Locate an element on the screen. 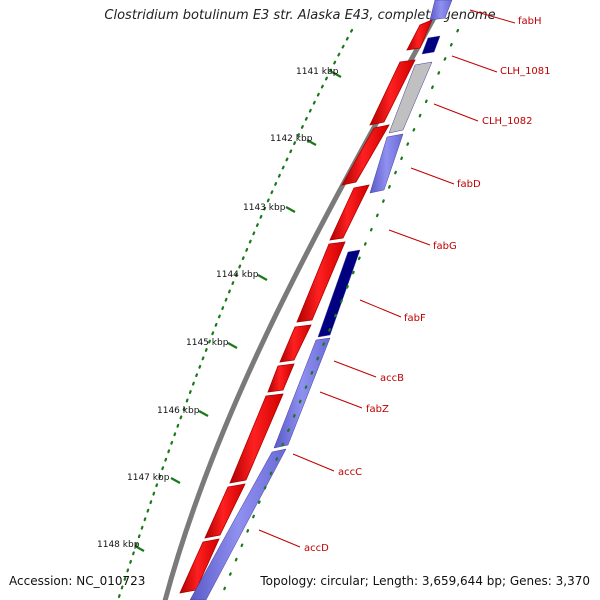 This screenshot has width=600, height=600. kbp-tick-label: 1148 kbp is located at coordinates (118, 545).